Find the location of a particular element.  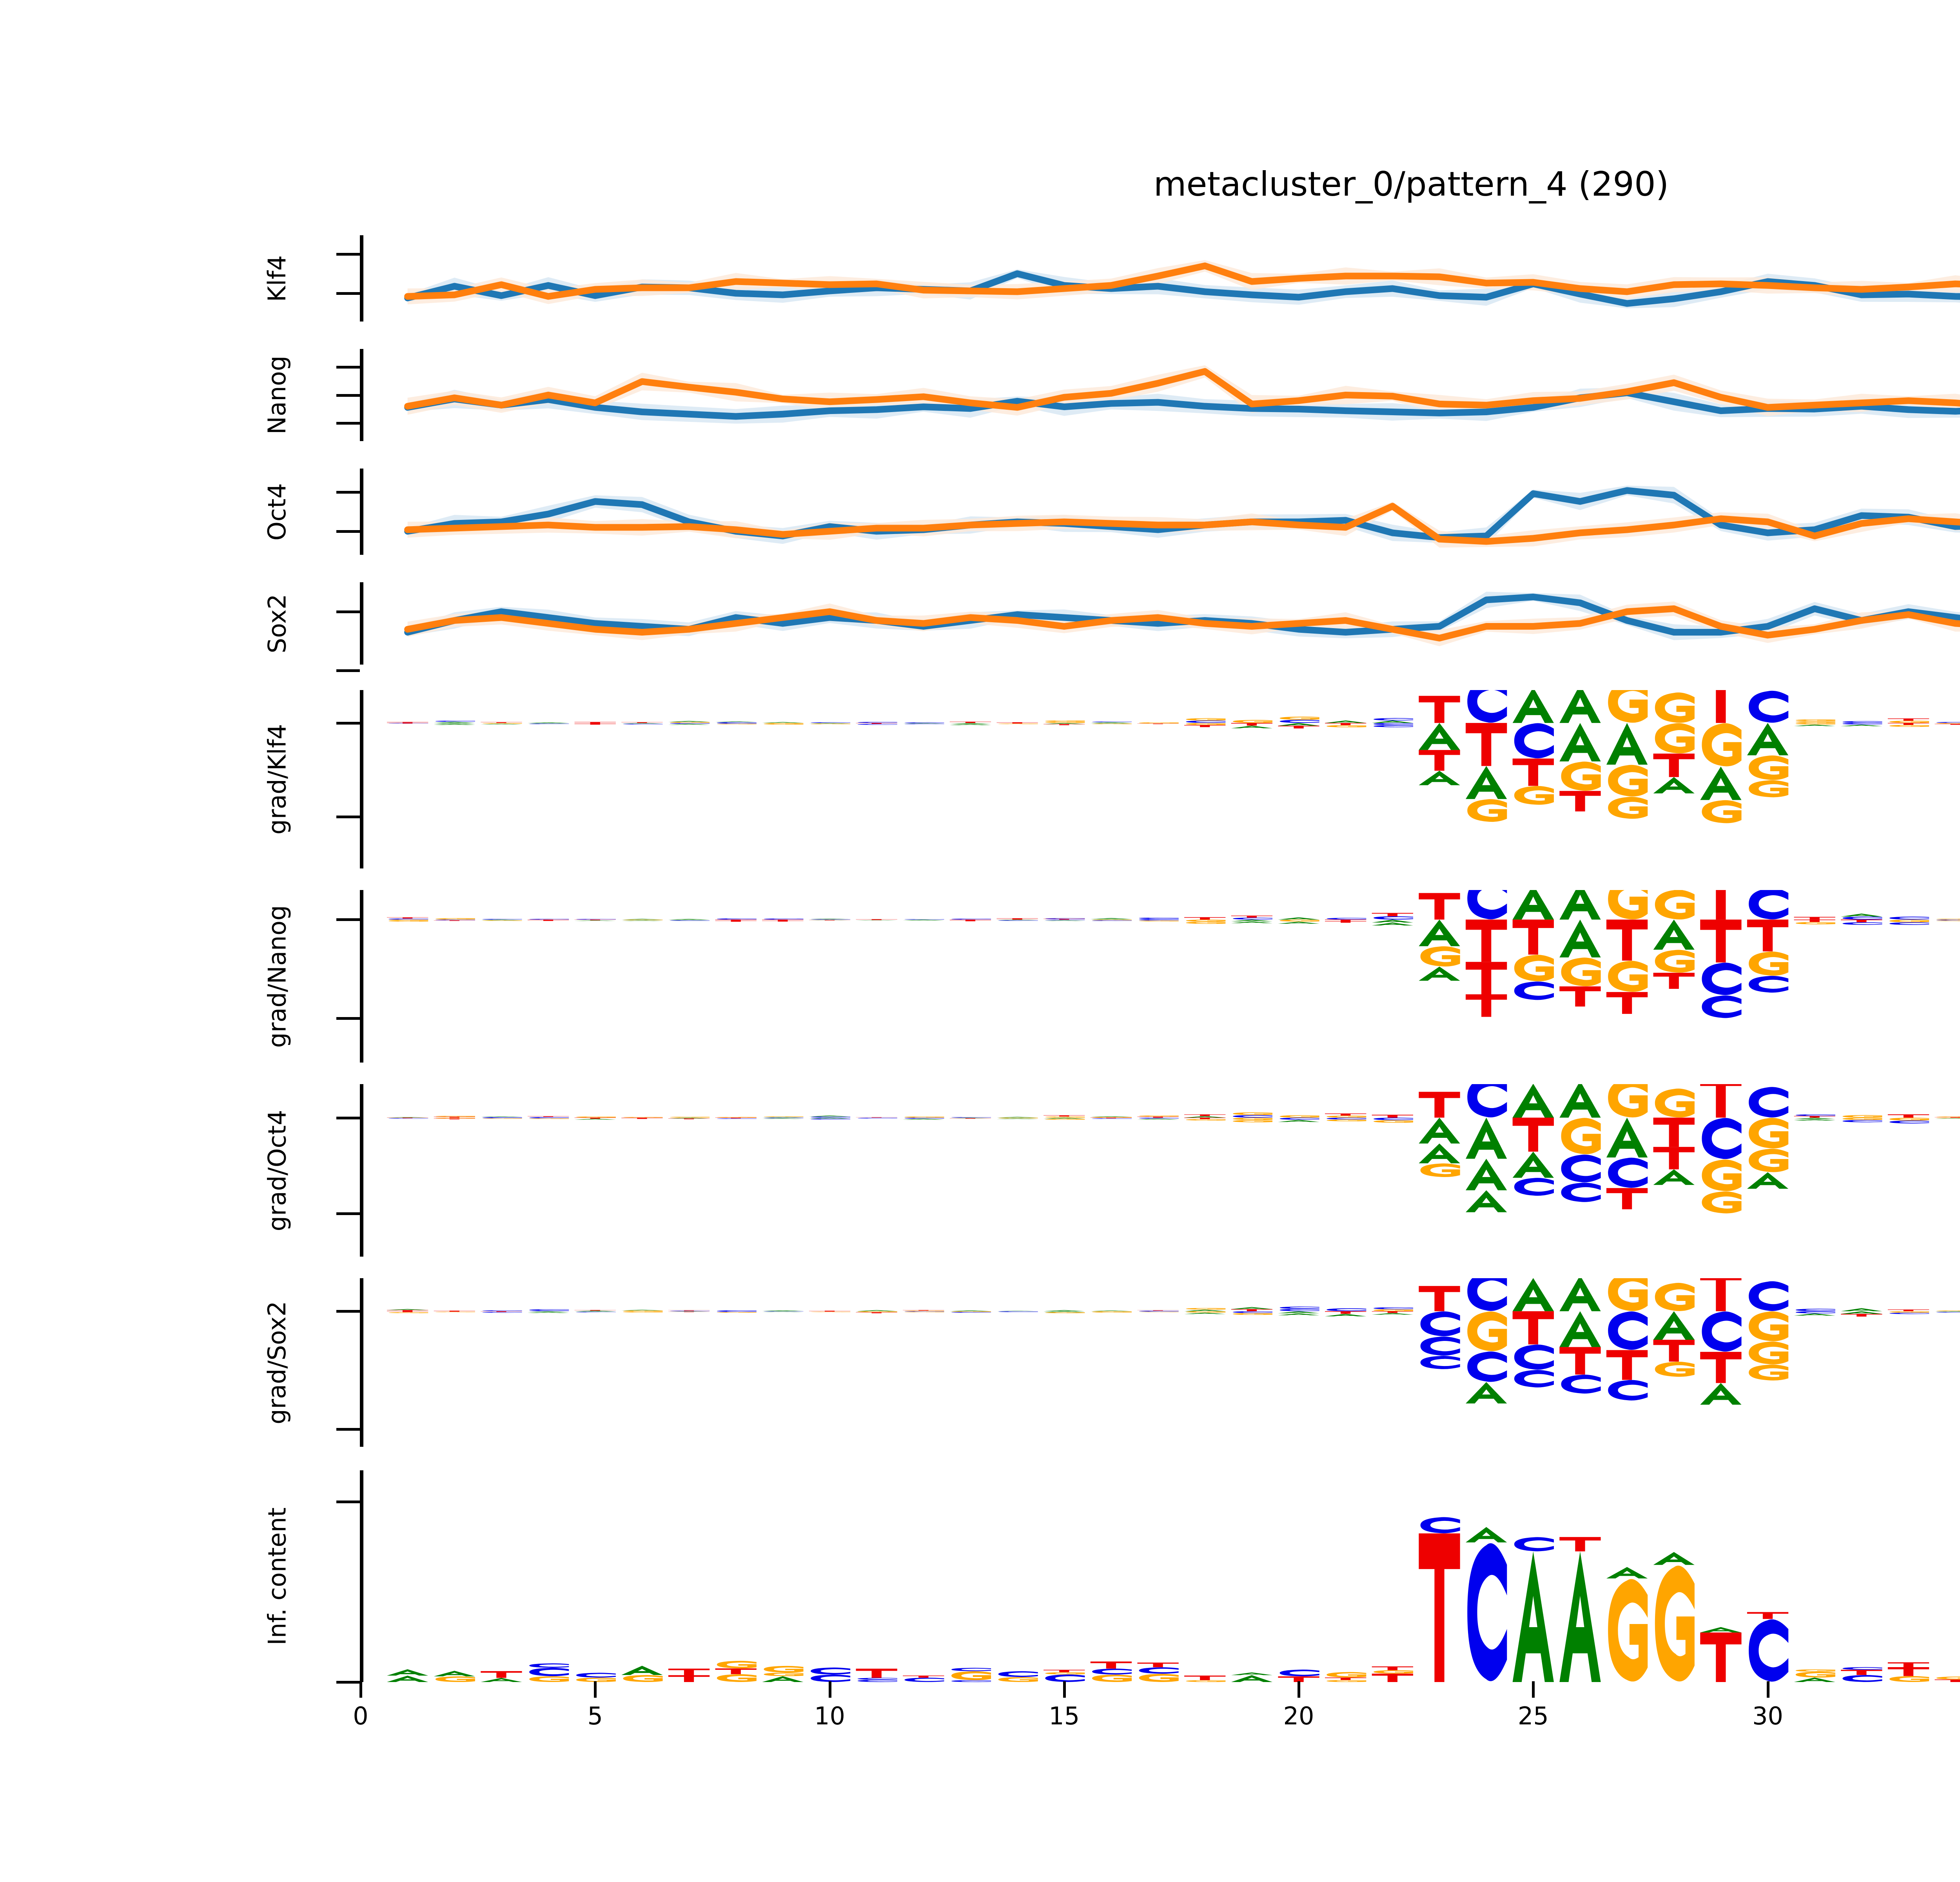

panel-grad-nanog: -0.20.0grad/Nanog is located at coordinates (1111, 976).